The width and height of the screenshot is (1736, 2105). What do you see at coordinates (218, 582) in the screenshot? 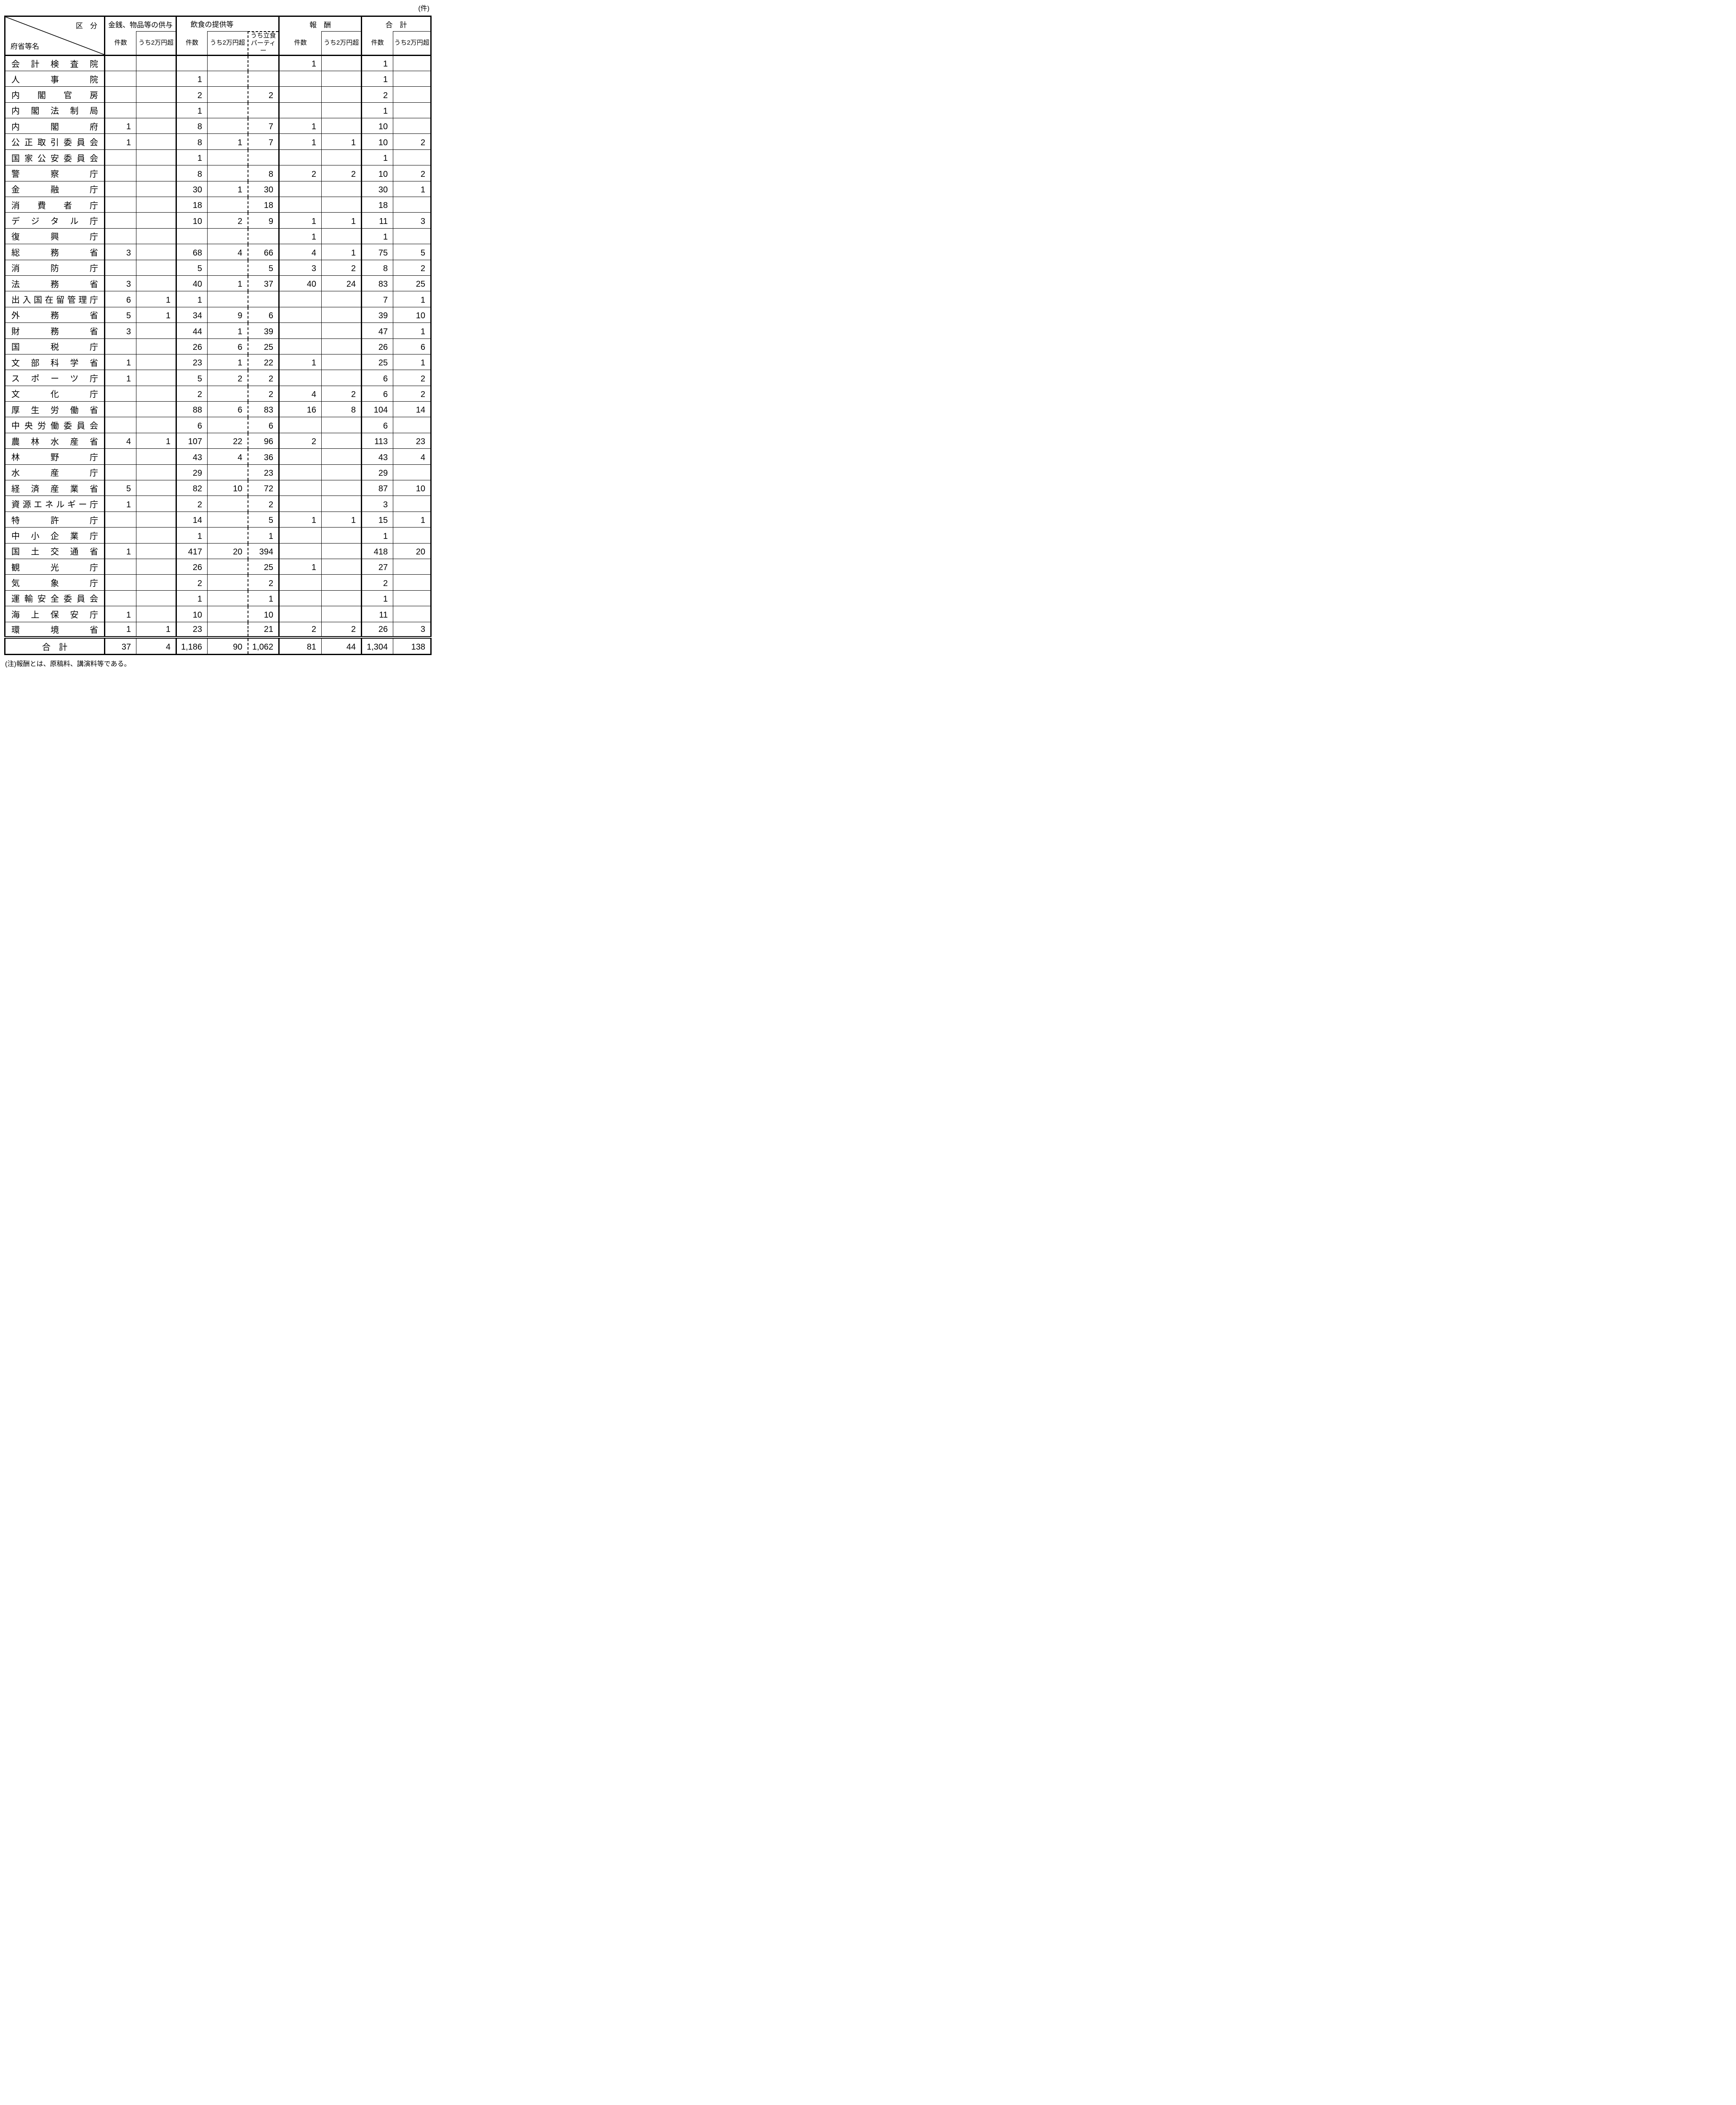
I see `ministry-row: 気象庁 2 2 2` at bounding box center [218, 582].